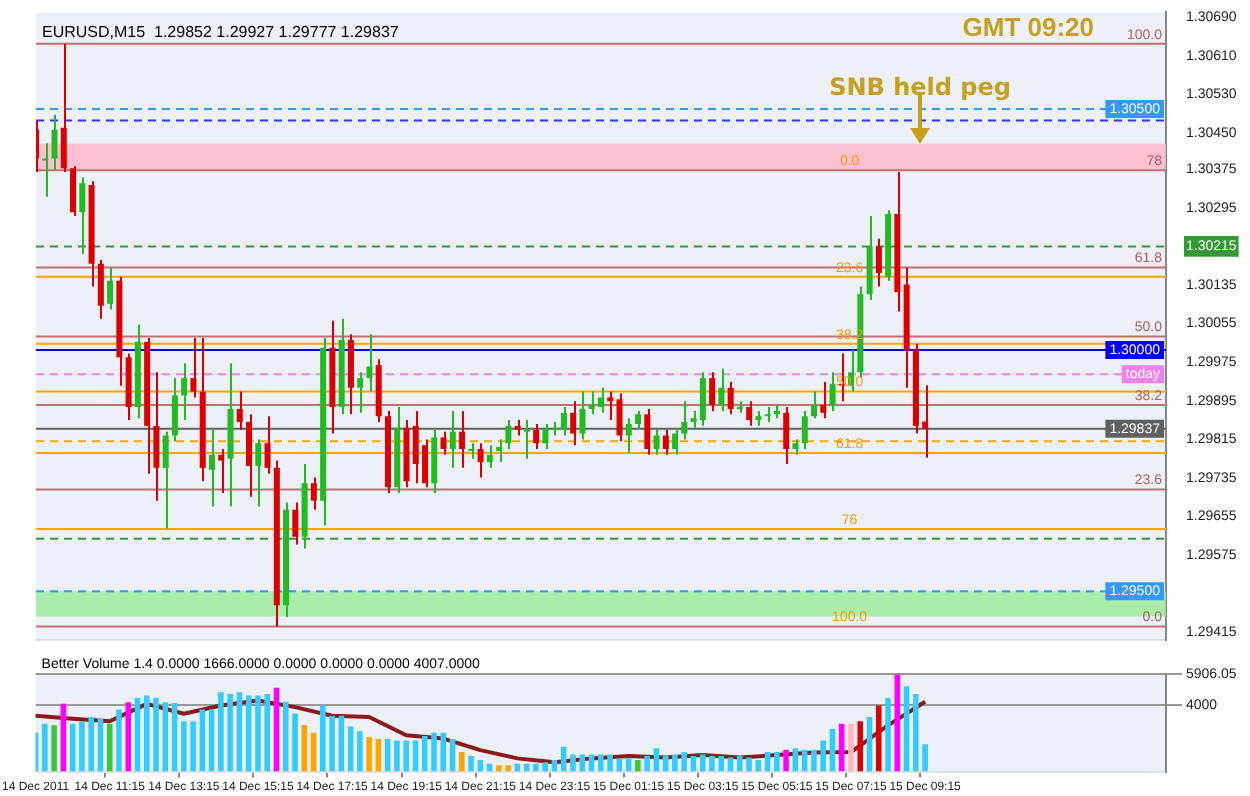  I want to click on annotation: SNB held peg, so click(920, 86).